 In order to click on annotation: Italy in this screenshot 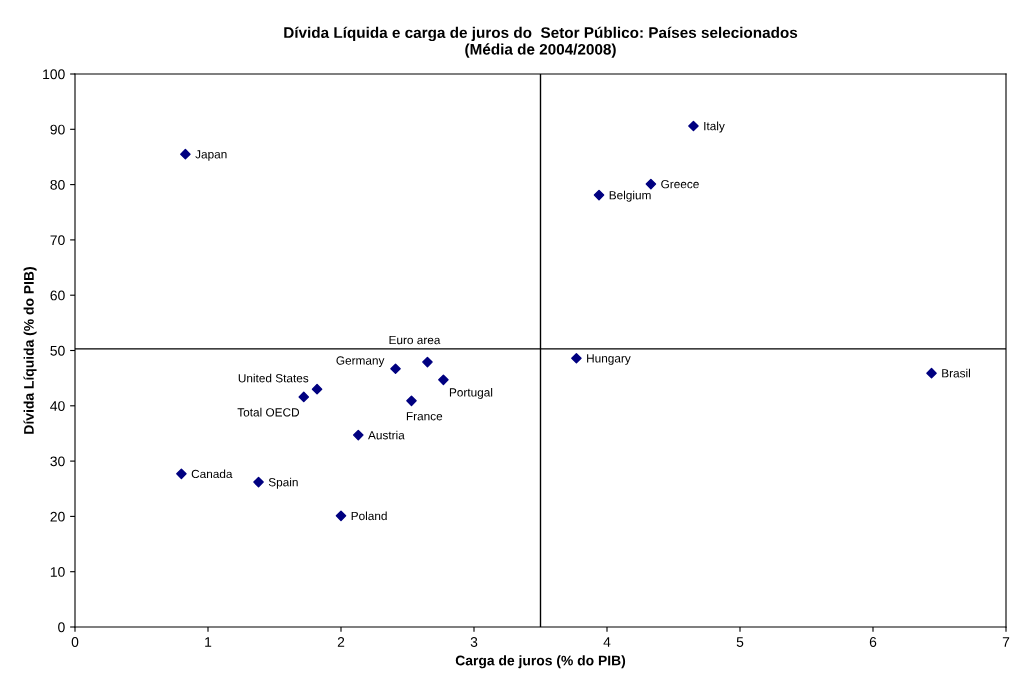, I will do `click(714, 127)`.